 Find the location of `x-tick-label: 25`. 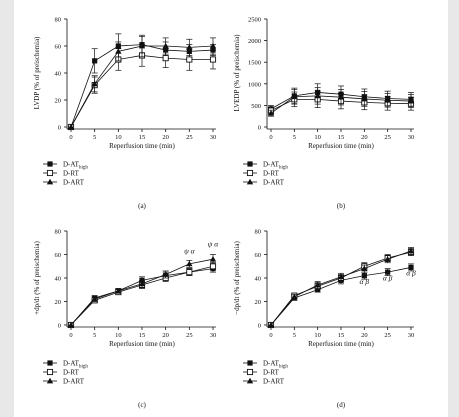

x-tick-label: 25 is located at coordinates (387, 335).